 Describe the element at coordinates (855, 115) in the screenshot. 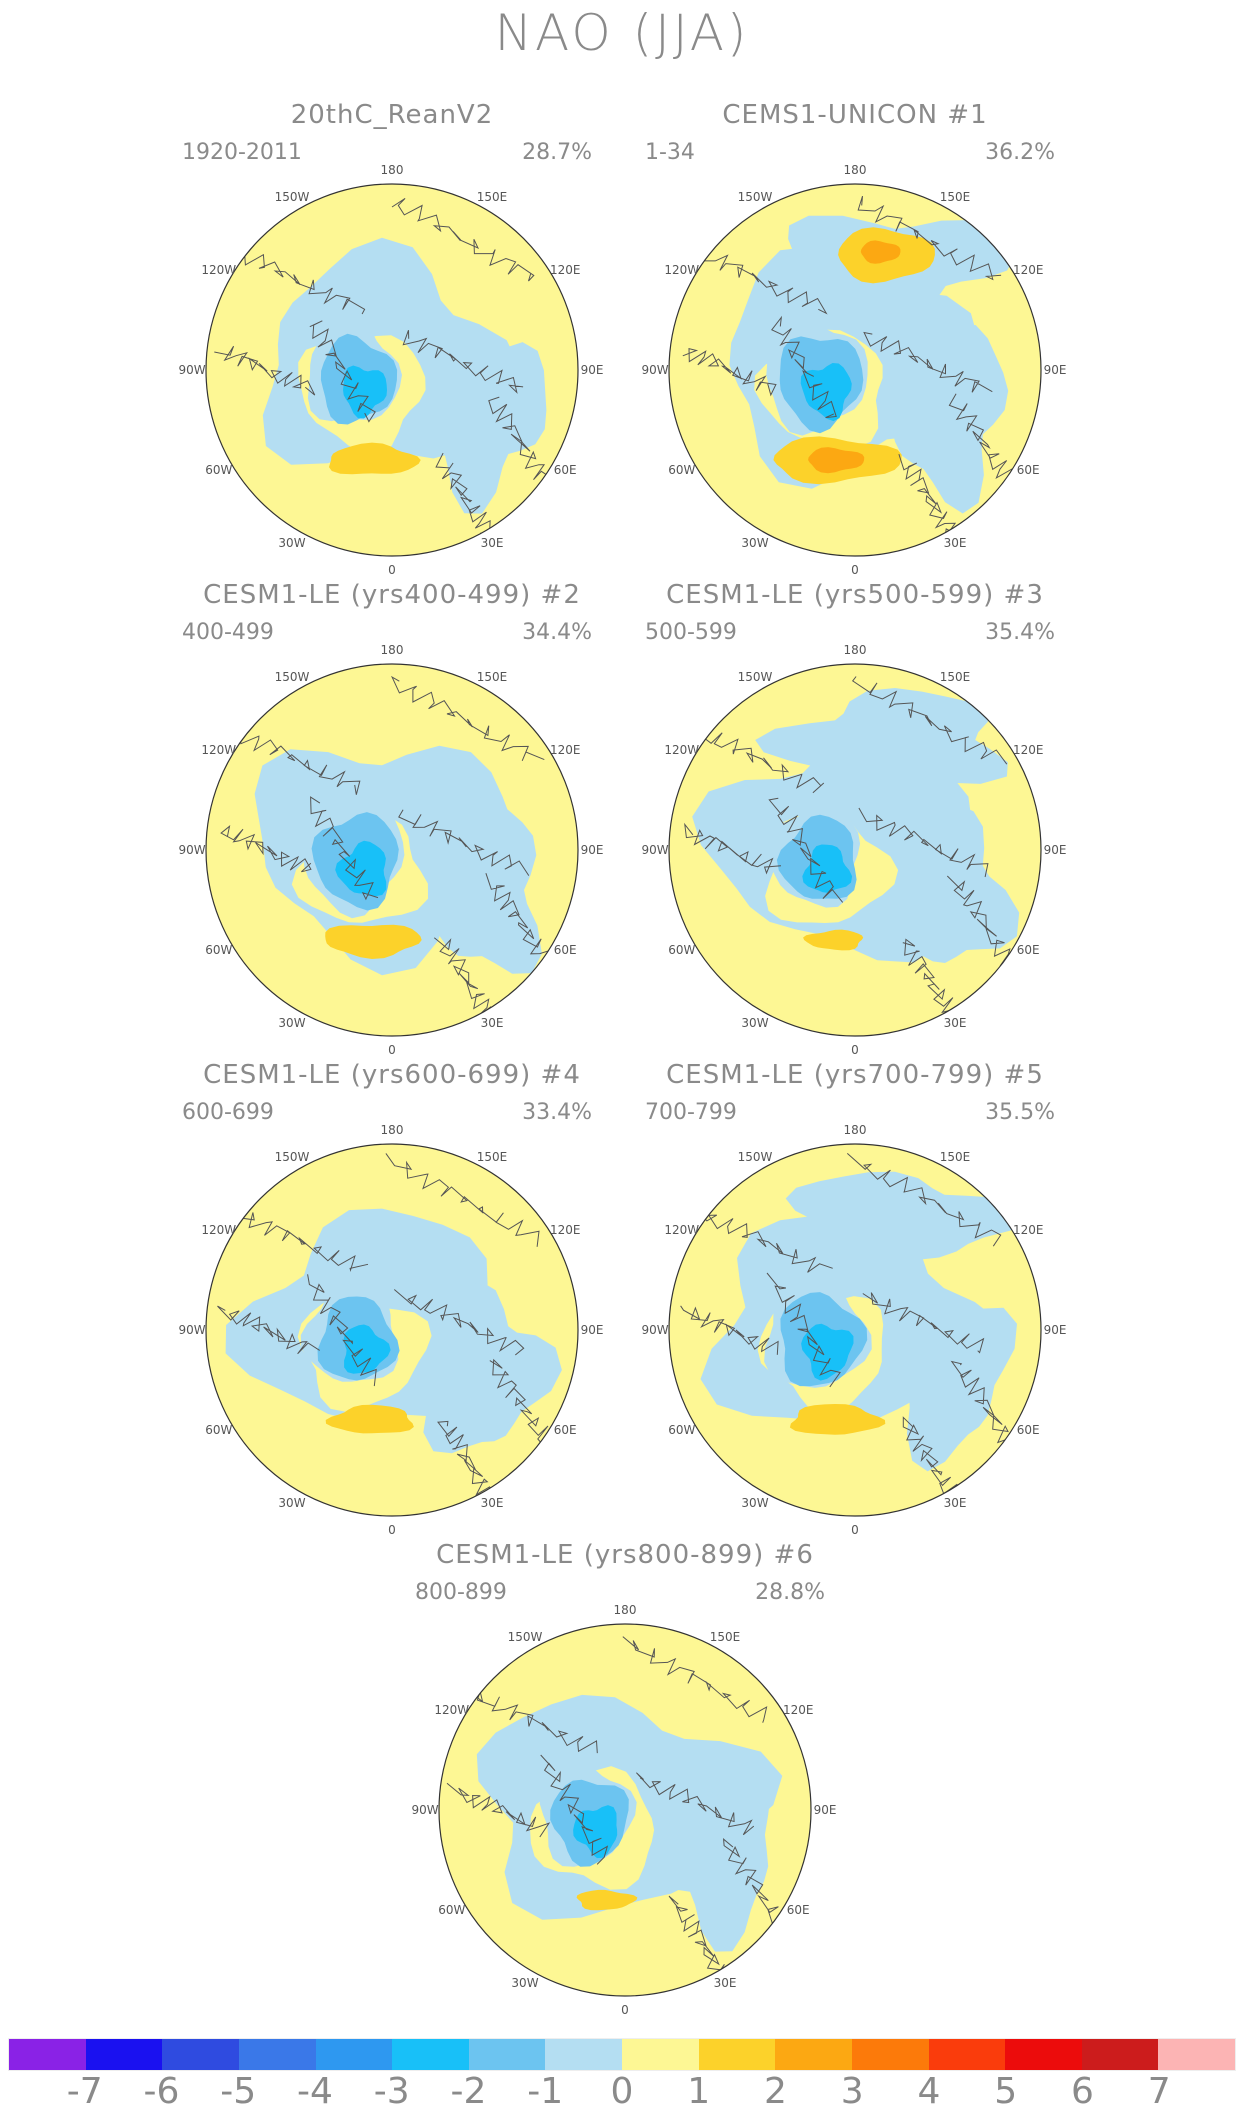

I see `panel-title: CEMS1-UNICON #1` at that location.